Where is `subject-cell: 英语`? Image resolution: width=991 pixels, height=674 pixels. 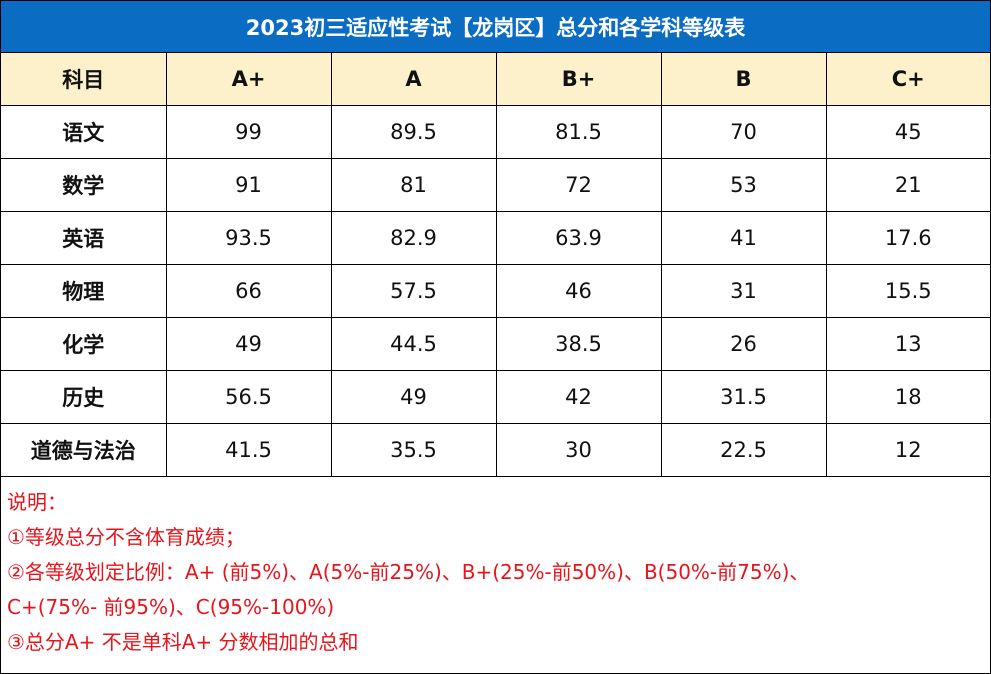 subject-cell: 英语 is located at coordinates (84, 238).